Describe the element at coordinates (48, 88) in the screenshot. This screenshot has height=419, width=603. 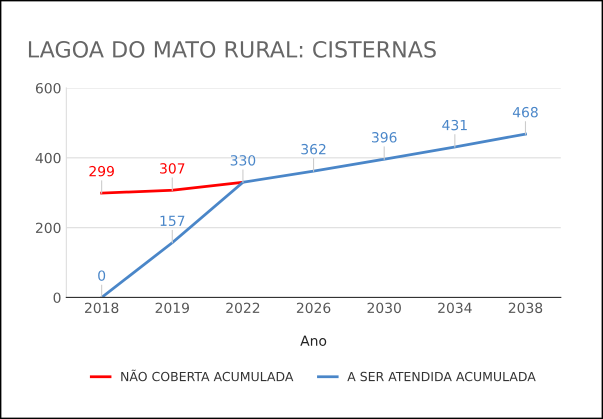
I see `y-tick-label: 600` at that location.